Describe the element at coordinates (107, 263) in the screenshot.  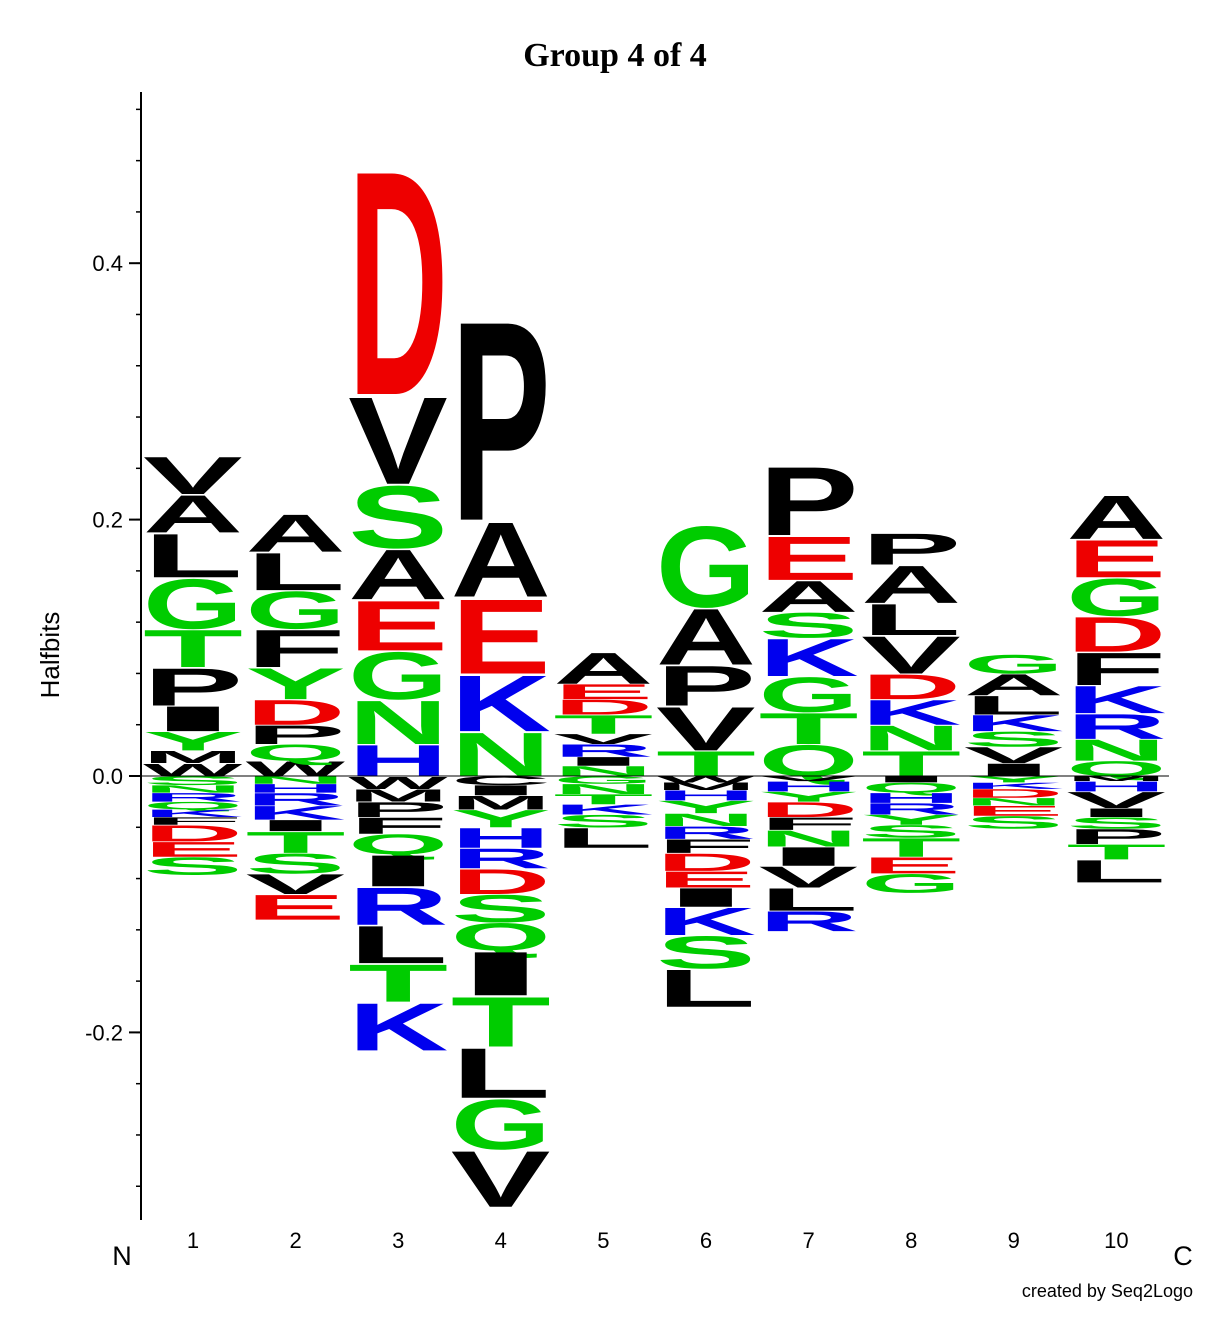
I see `y-tick-label: 0.4` at that location.